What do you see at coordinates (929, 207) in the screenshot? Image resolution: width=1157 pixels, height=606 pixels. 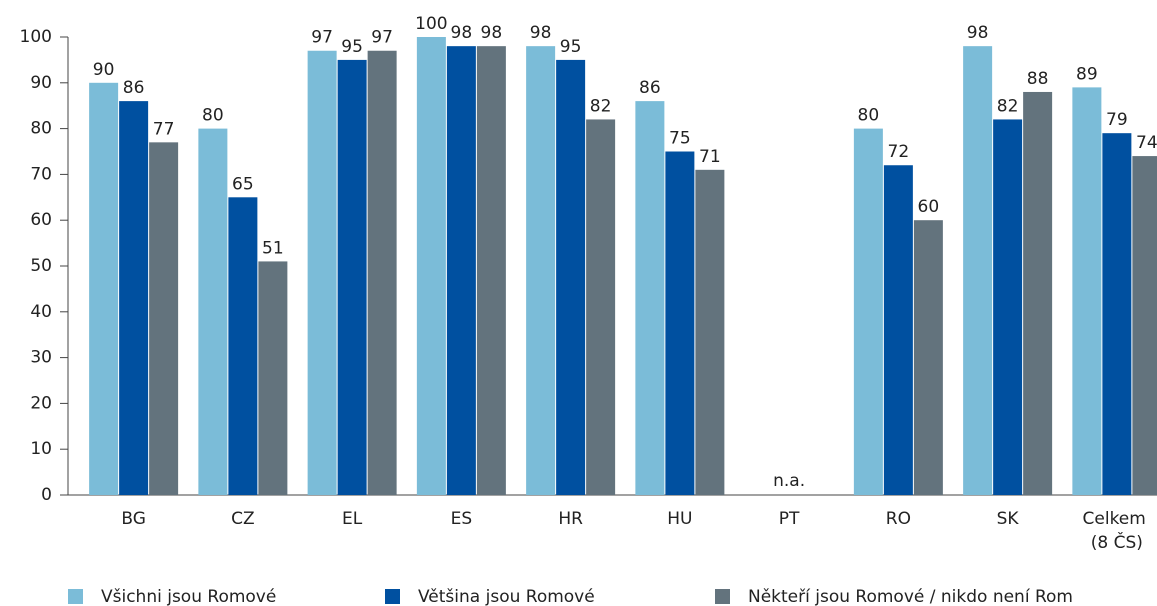 I see `value-label: 60` at bounding box center [929, 207].